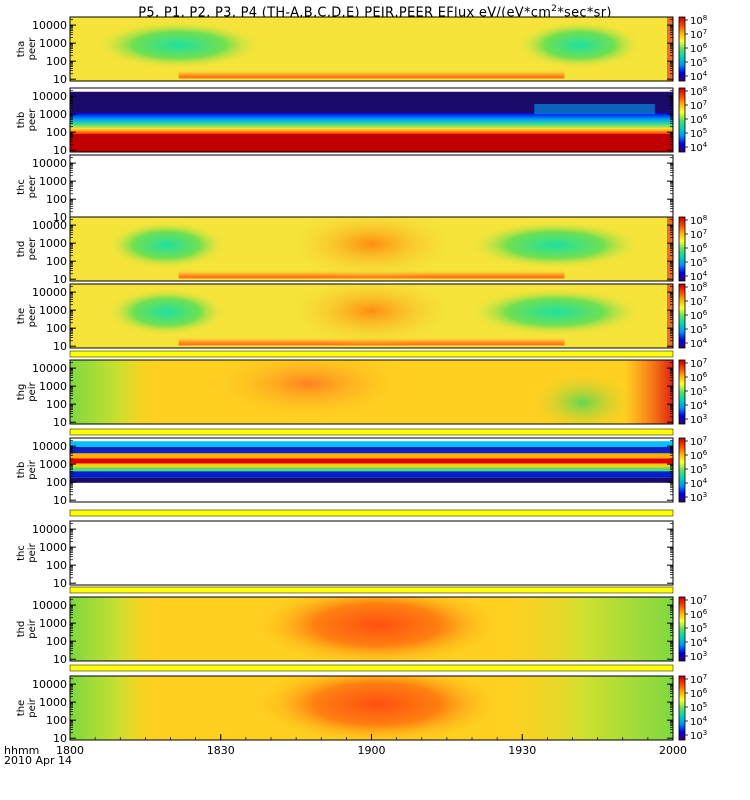 The height and width of the screenshot is (800, 750). Describe the element at coordinates (70, 750) in the screenshot. I see `time-tick-label: 1800` at that location.